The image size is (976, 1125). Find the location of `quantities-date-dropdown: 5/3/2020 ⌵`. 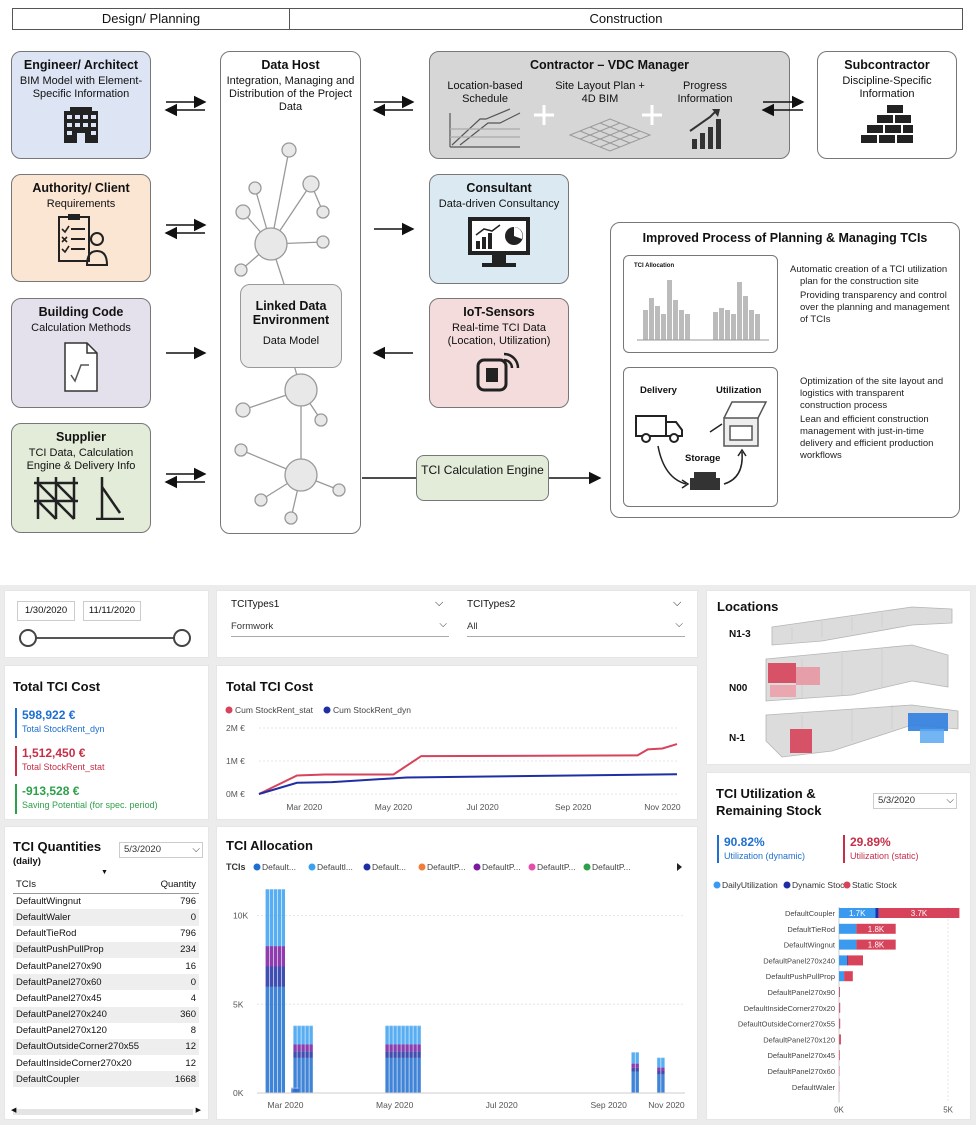

quantities-date-dropdown: 5/3/2020 ⌵ is located at coordinates (161, 850).